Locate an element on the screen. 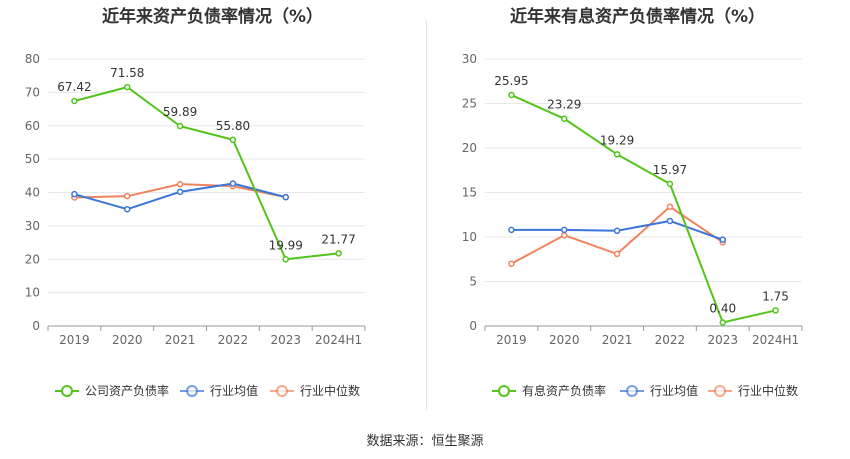  legend-item: 公司资产负债率 is located at coordinates (112, 390).